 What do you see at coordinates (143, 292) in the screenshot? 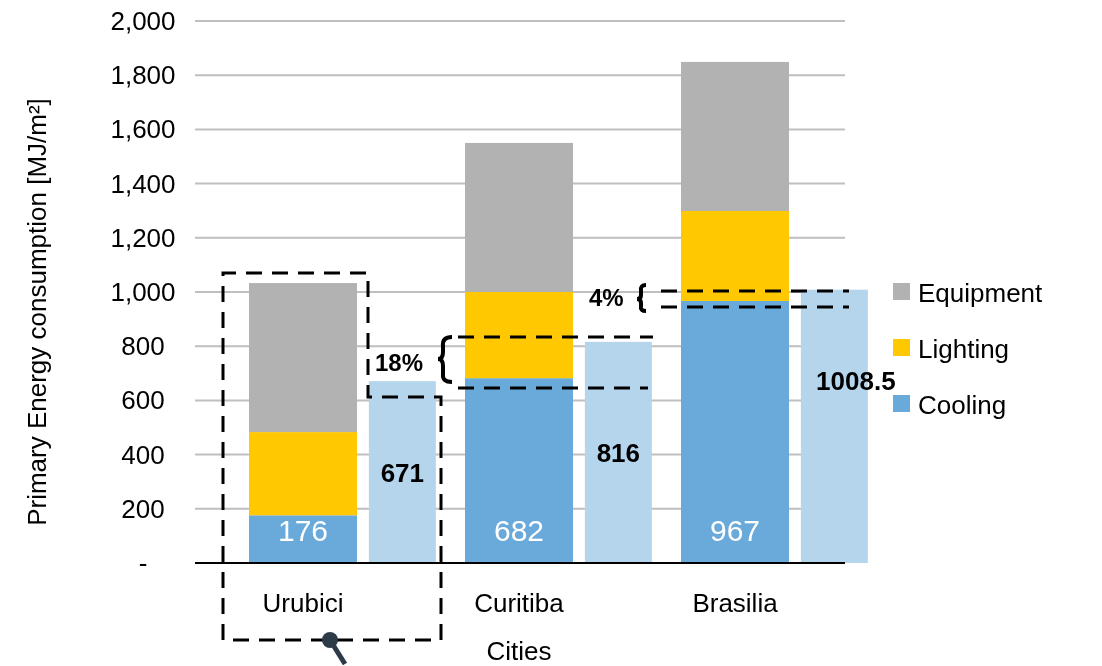
I see `y-tick-label: 1,000` at bounding box center [143, 292].